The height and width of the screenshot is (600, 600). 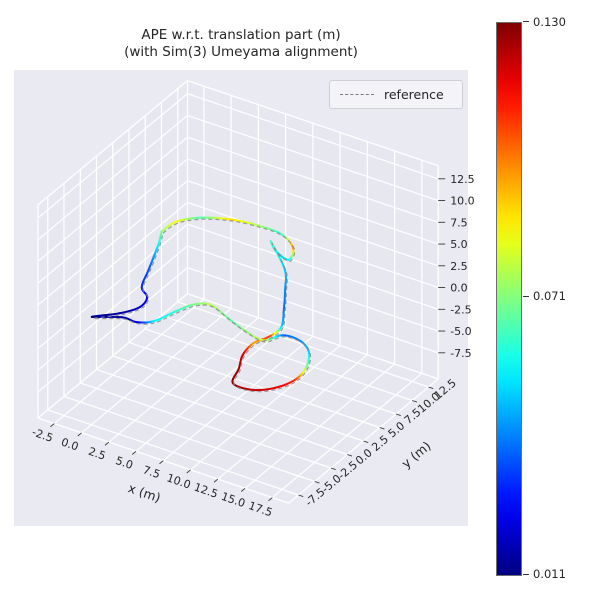 I want to click on z-tick-label: -2.5, so click(x=460, y=309).